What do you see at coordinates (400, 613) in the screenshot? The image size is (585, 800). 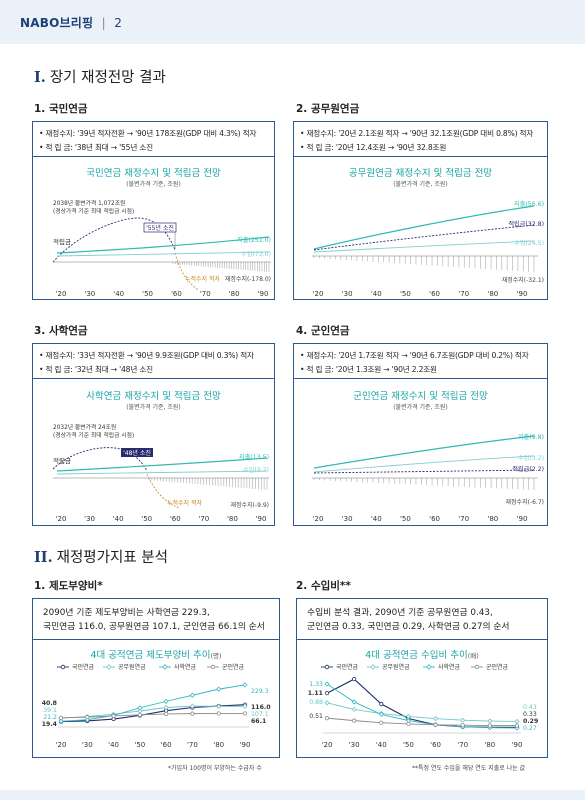 I see `index-2-text-1: 수입비 분석 결과, 2090년 기준 공무원연금 0.43,` at bounding box center [400, 613].